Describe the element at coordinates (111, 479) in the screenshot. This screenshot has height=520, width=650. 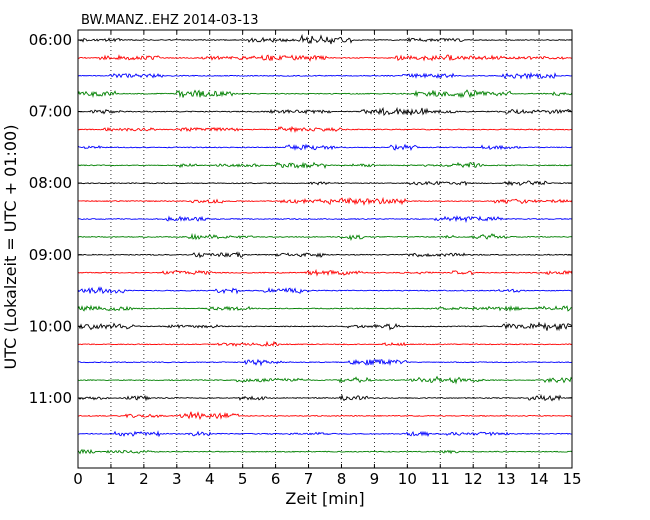
I see `x-tick-label: 1` at that location.